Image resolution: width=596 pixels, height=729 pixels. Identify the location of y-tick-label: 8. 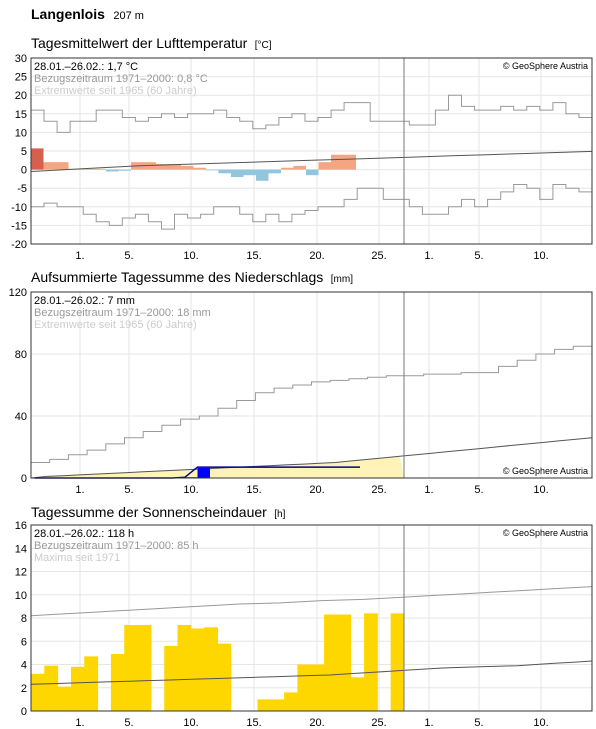
(24, 619).